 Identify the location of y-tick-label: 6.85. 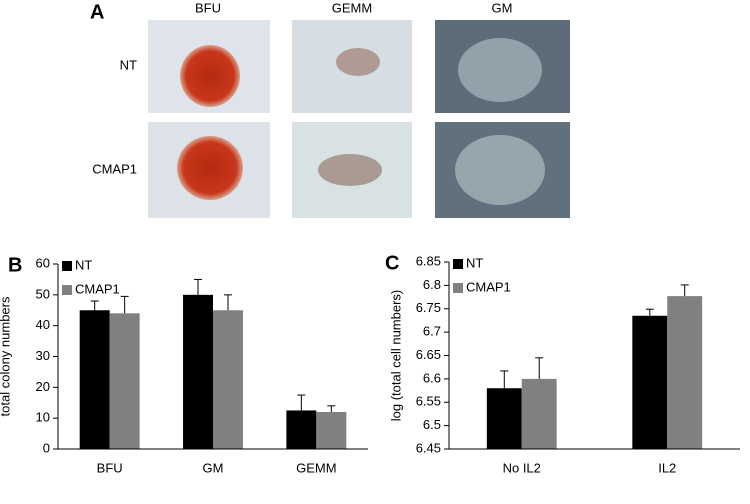
(428, 260).